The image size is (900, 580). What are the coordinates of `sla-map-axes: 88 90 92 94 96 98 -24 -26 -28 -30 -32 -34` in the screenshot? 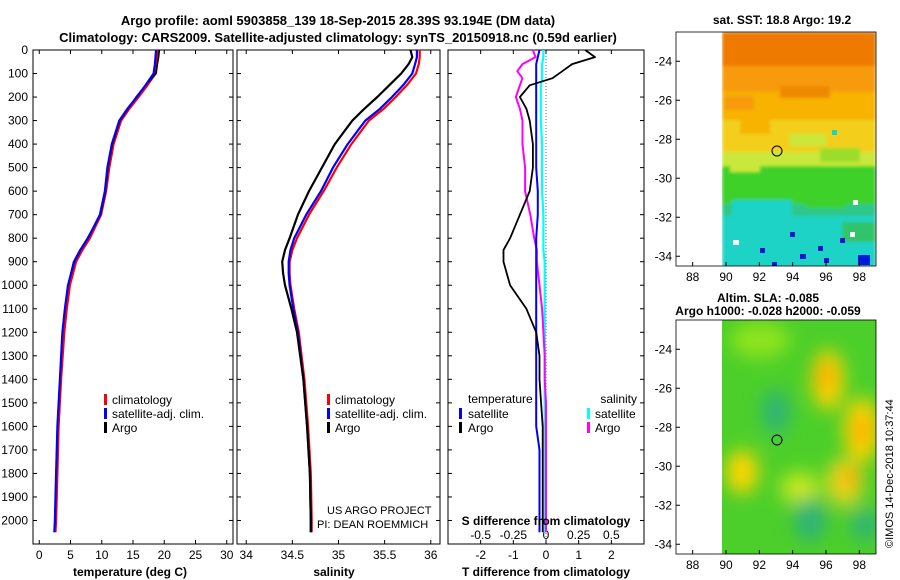 It's located at (761, 457).